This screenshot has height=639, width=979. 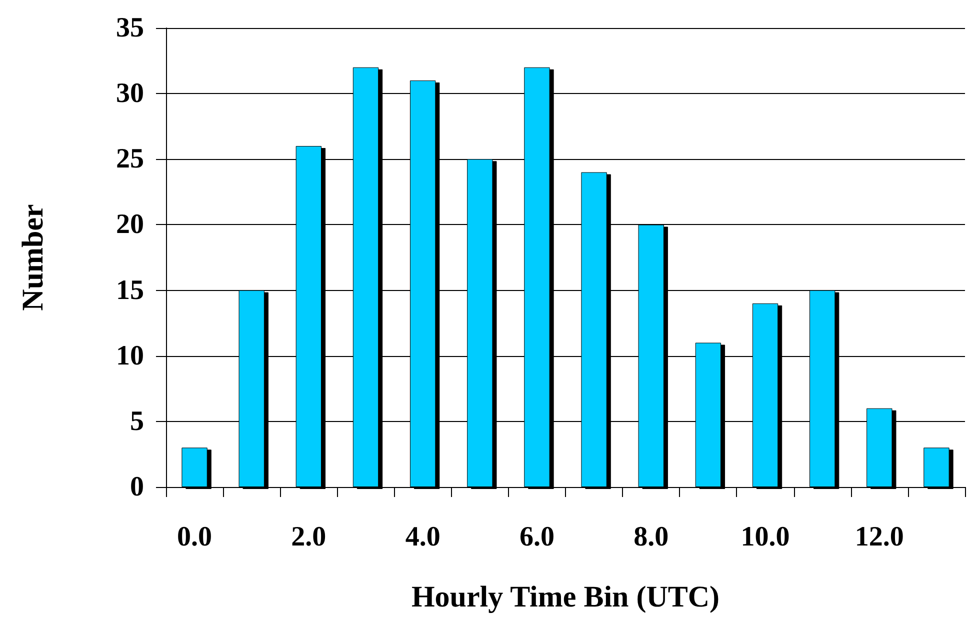 What do you see at coordinates (130, 94) in the screenshot?
I see `y-tick-label: 30` at bounding box center [130, 94].